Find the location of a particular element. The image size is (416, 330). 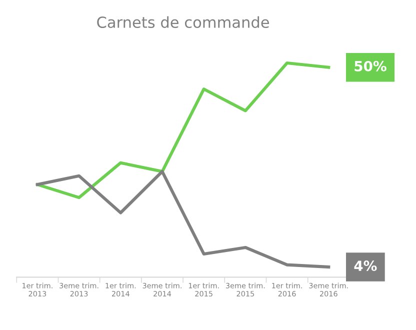

data-label: 50% is located at coordinates (370, 66).